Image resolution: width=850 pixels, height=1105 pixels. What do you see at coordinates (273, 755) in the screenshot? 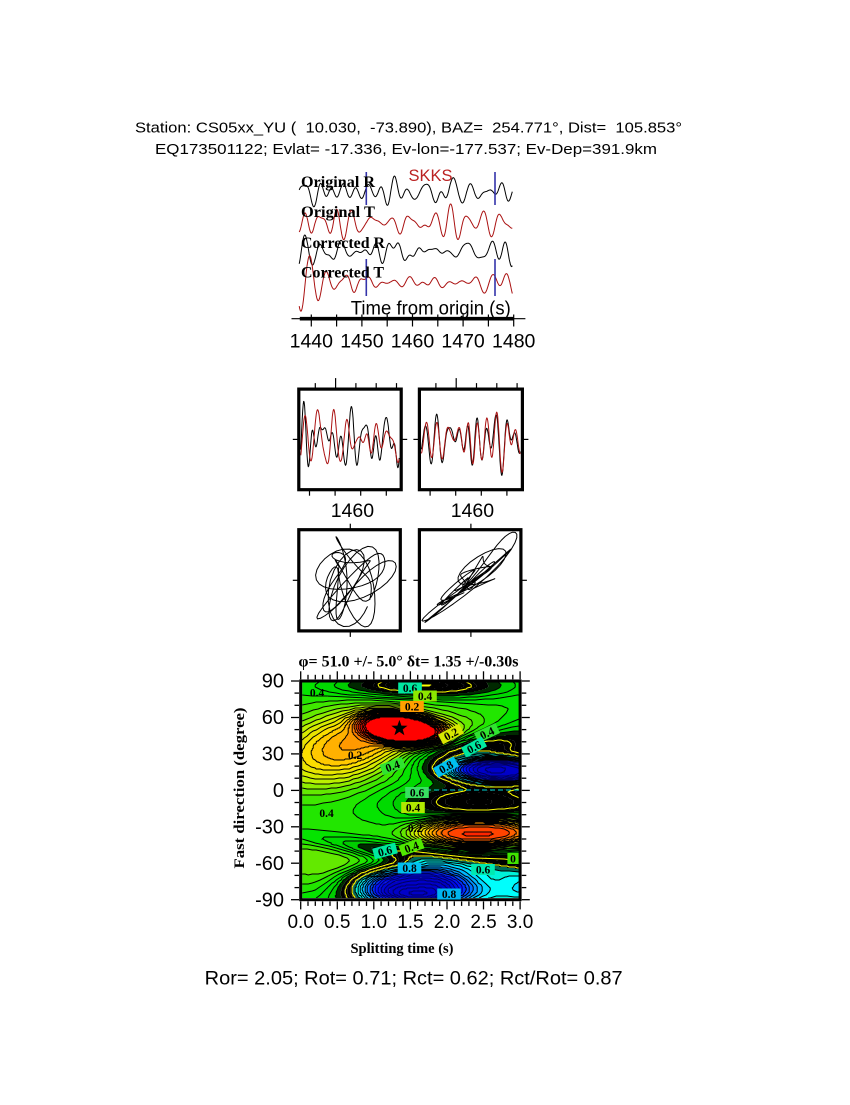
I see `svg-text: 30` at bounding box center [273, 755].